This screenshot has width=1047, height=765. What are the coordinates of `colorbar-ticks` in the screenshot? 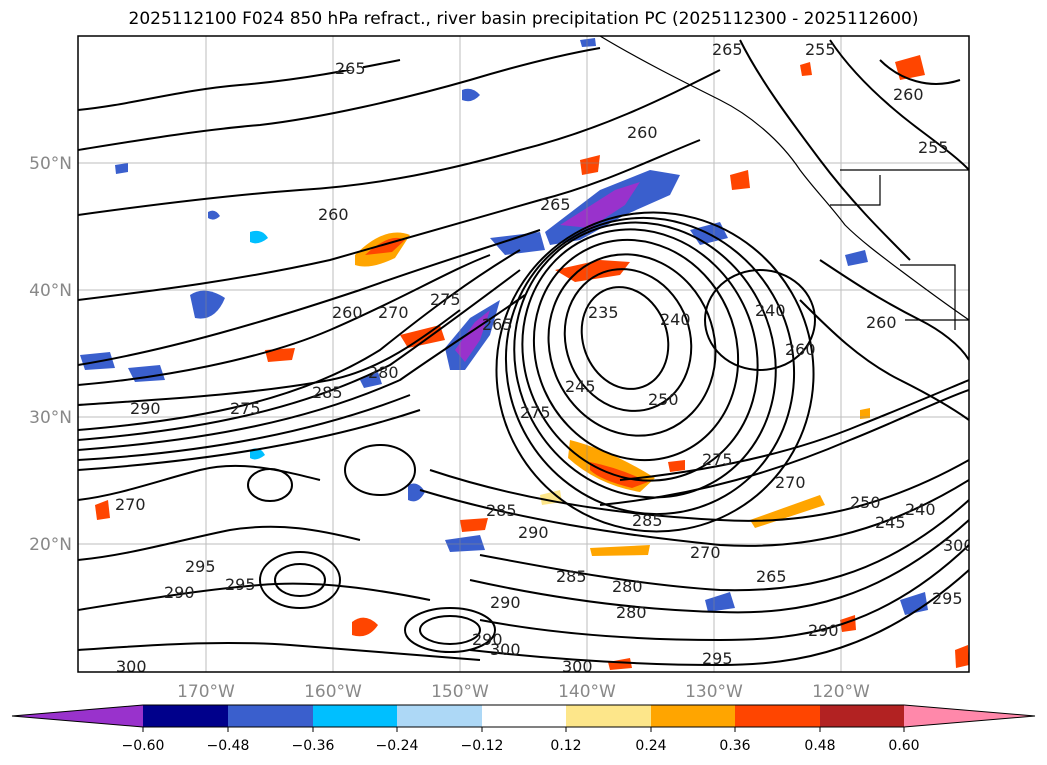 It's located at (523, 729).